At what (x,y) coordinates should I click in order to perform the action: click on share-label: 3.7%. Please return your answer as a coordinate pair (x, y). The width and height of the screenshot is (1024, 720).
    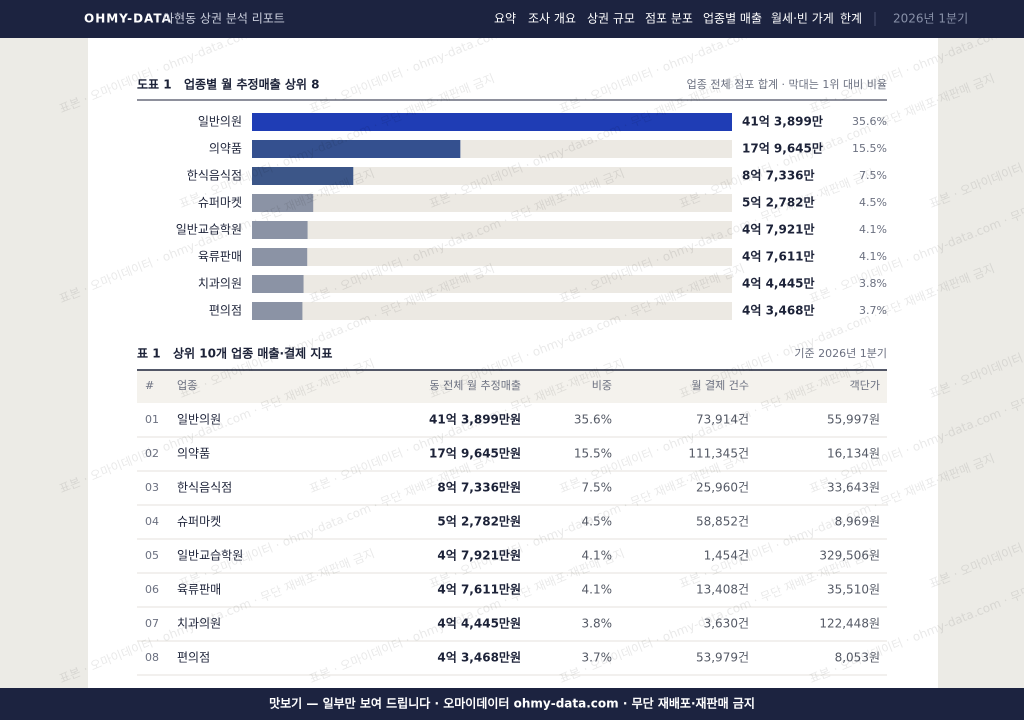
    Looking at the image, I should click on (873, 310).